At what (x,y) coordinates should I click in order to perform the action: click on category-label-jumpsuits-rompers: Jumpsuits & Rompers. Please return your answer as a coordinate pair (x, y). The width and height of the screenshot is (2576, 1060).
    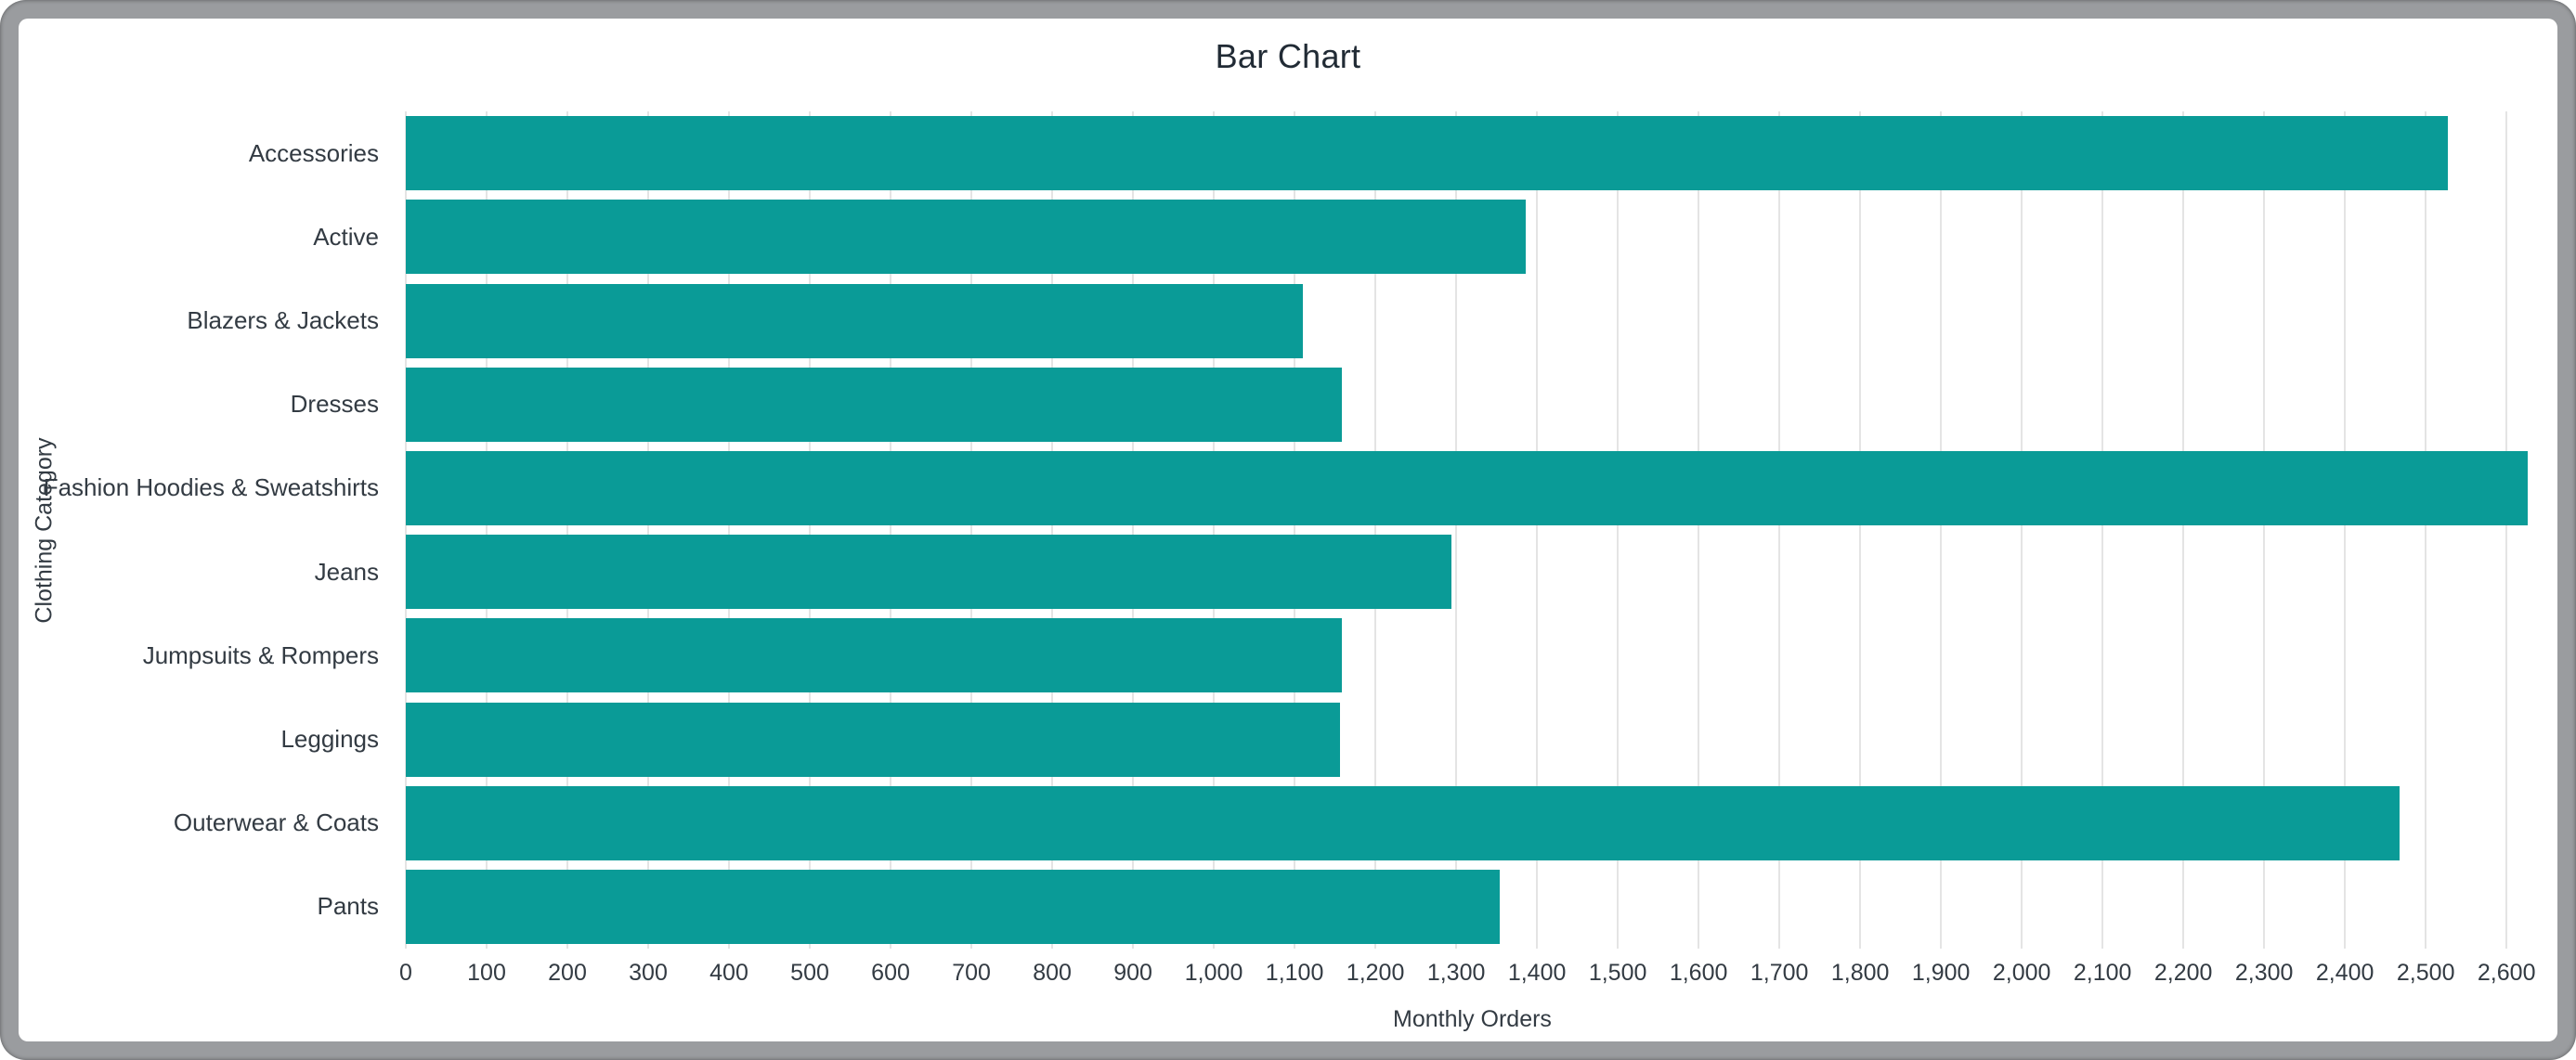
    Looking at the image, I should click on (260, 654).